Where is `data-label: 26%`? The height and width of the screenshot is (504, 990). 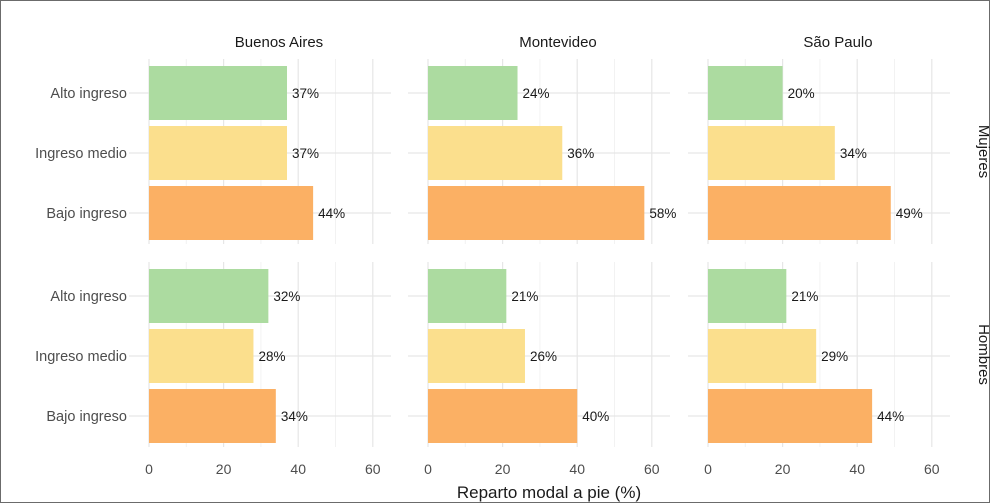 data-label: 26% is located at coordinates (543, 356).